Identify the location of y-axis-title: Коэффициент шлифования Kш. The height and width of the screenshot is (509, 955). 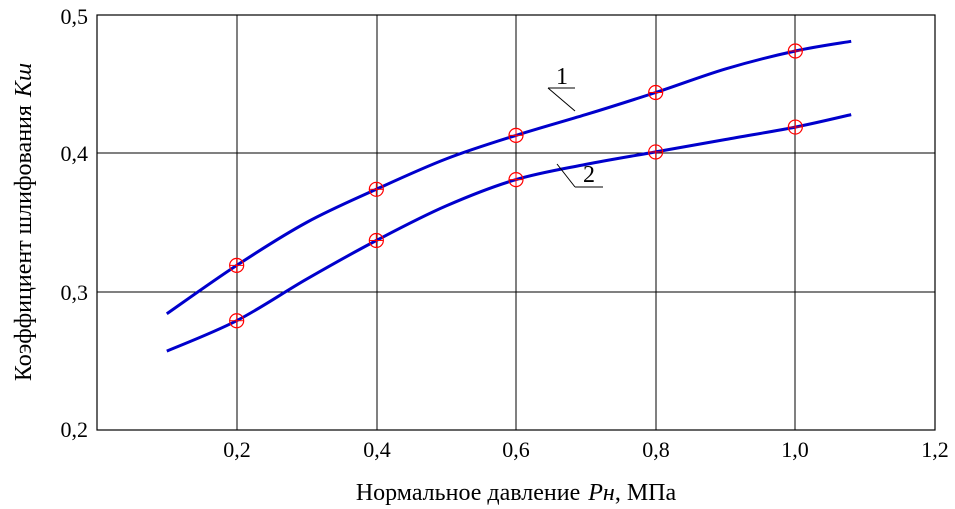
(24, 222).